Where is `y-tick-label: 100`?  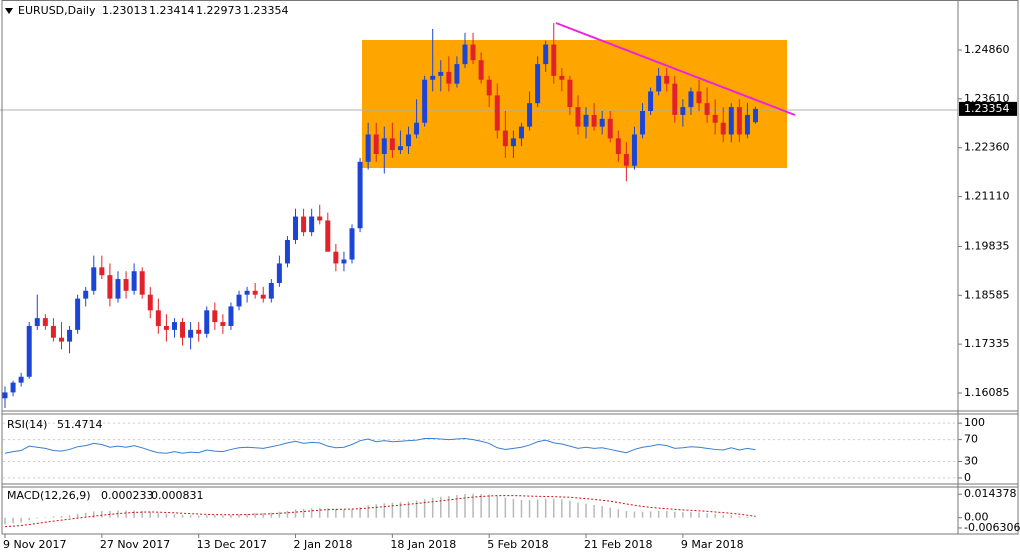
y-tick-label: 100 is located at coordinates (974, 422).